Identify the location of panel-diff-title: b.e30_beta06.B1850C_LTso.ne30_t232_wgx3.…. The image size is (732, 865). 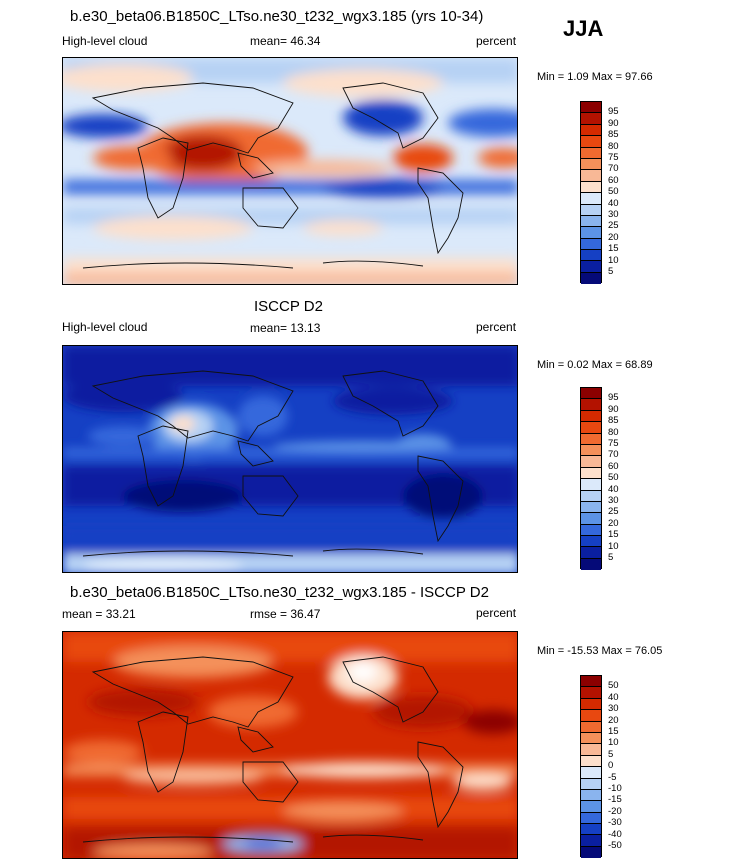
(279, 592).